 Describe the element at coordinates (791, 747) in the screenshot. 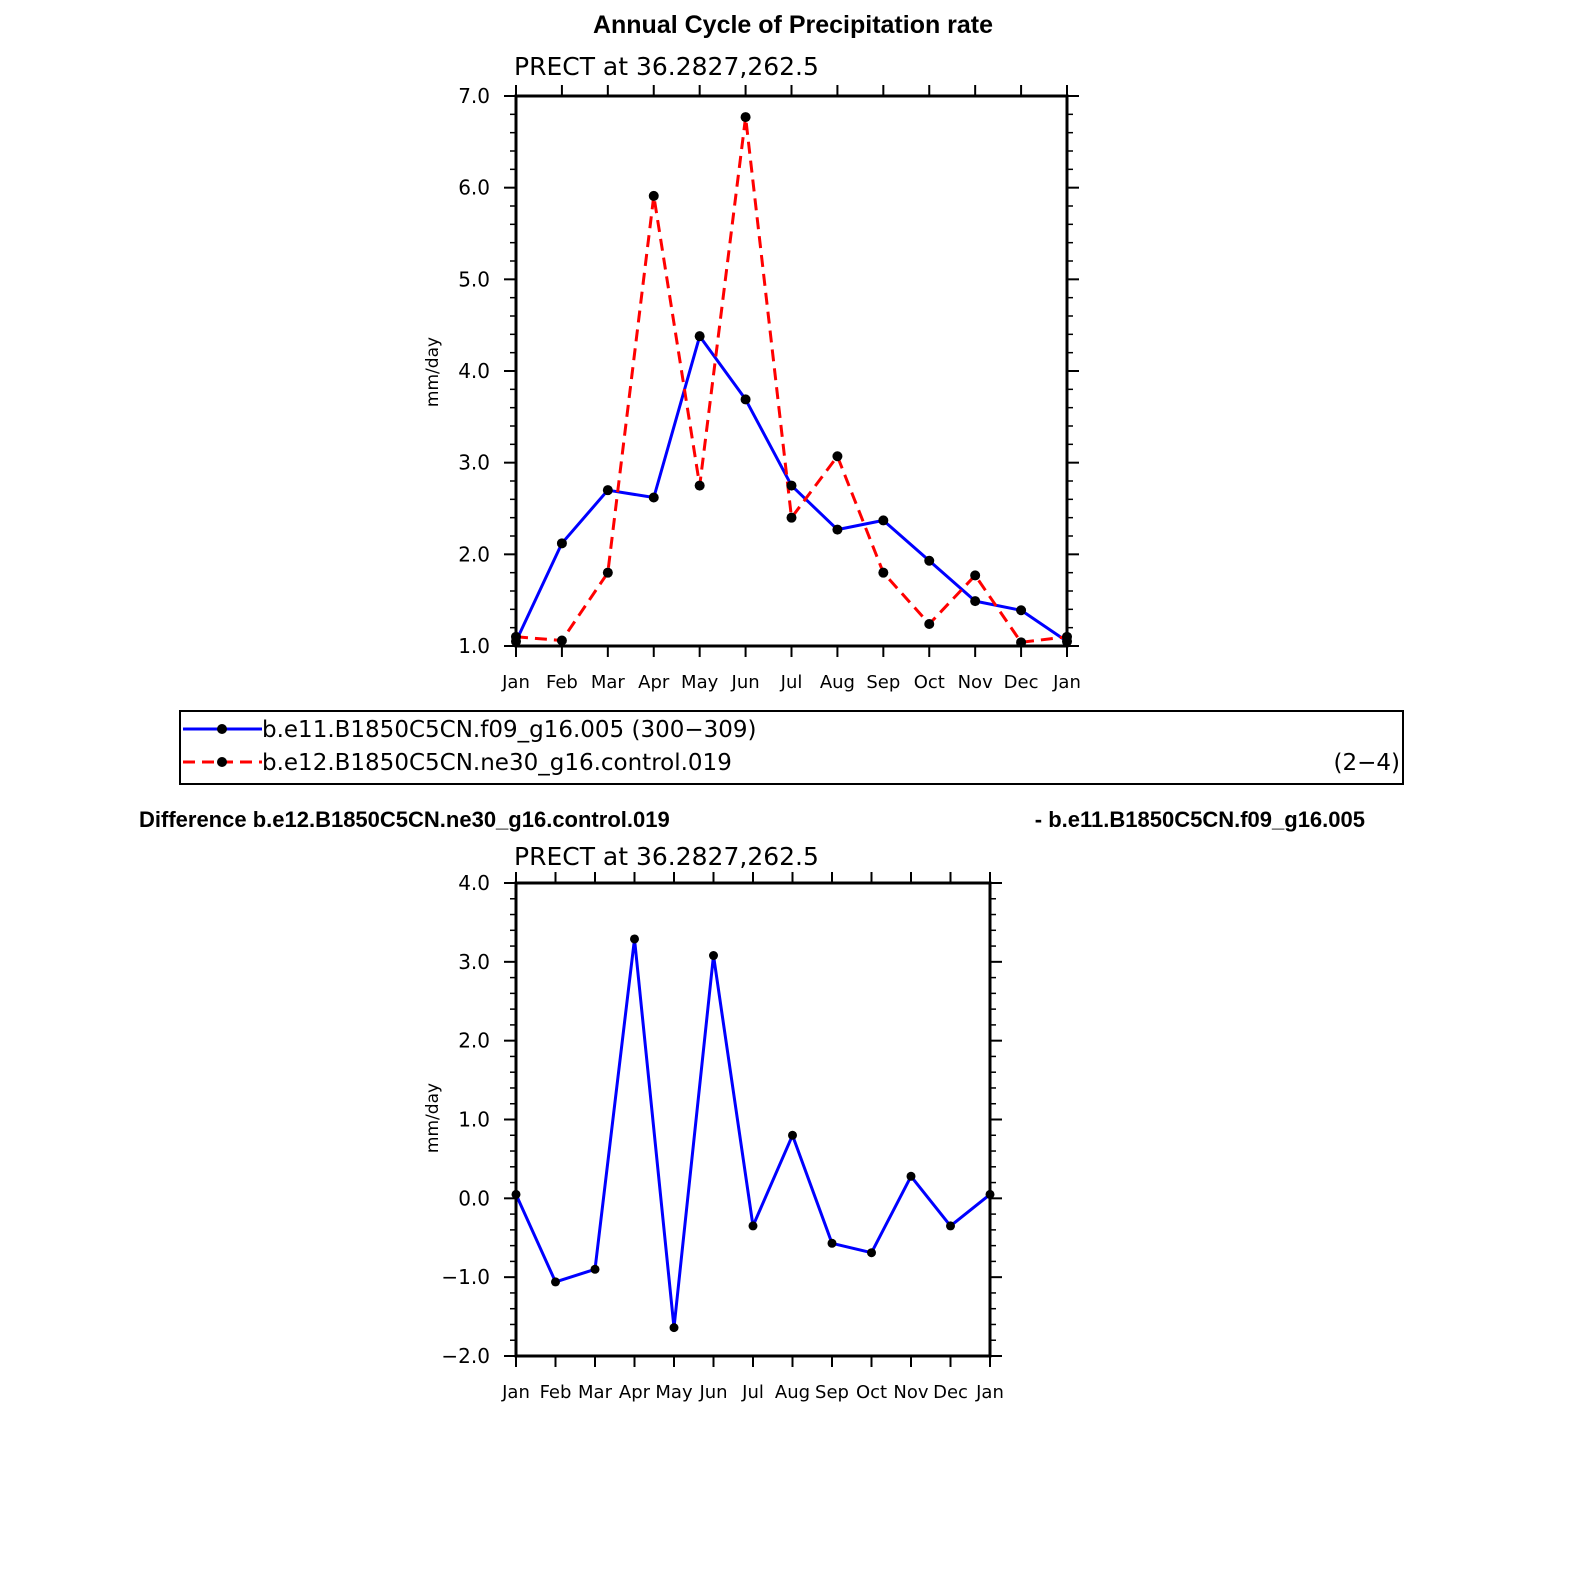

I see `legend-box` at that location.